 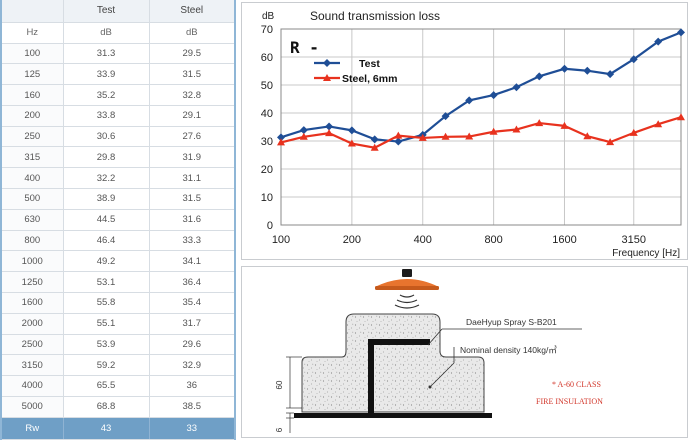 What do you see at coordinates (32, 220) in the screenshot?
I see `frequency-cell: 630` at bounding box center [32, 220].